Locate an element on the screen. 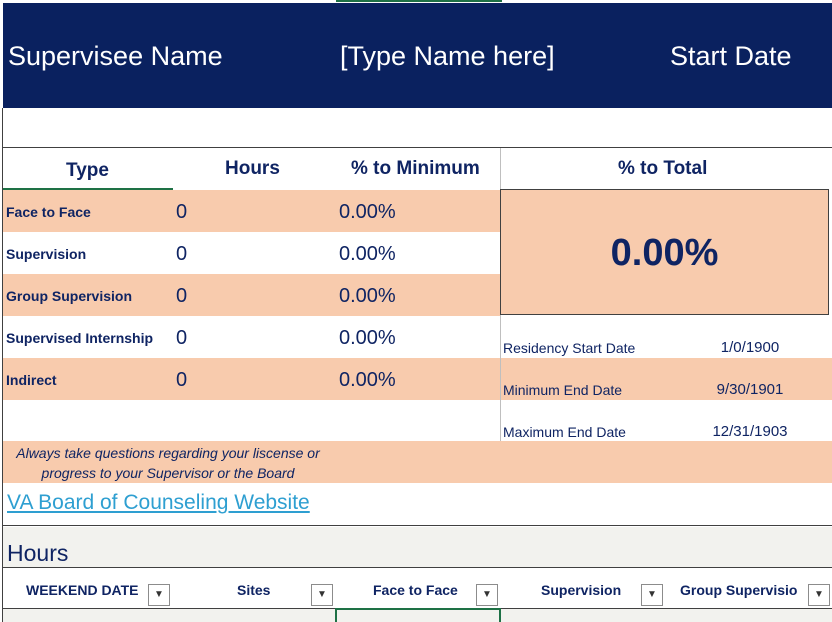 The height and width of the screenshot is (622, 832). row-hours-supervised-internship: 0 is located at coordinates (182, 338).